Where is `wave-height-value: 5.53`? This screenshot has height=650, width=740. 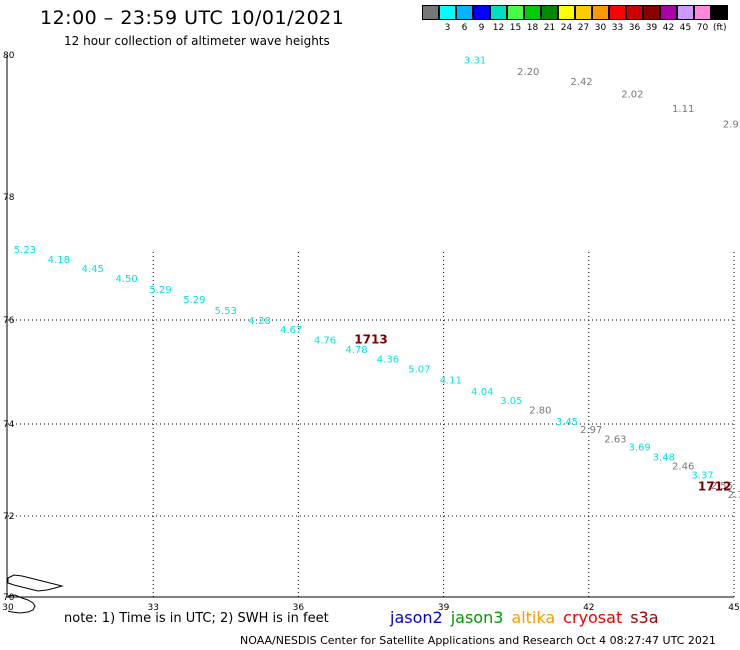
wave-height-value: 5.53 is located at coordinates (226, 311).